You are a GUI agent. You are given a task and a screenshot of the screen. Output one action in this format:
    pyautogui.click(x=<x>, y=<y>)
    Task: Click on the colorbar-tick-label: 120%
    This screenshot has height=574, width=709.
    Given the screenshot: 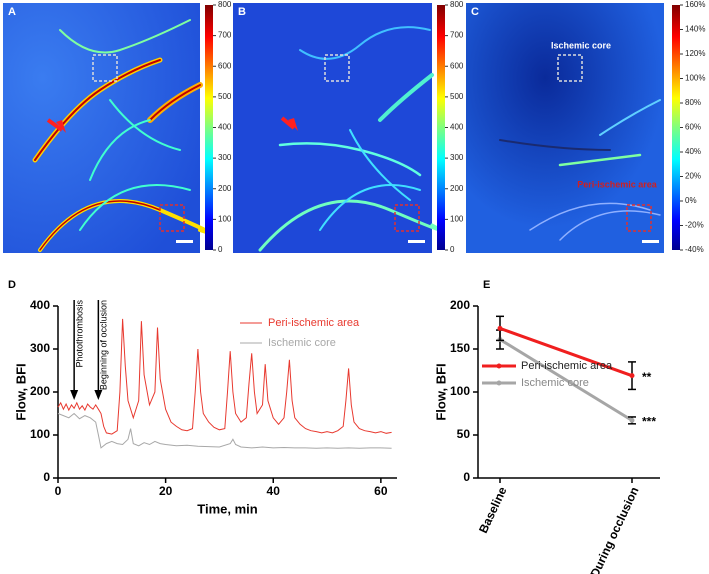 What is the action you would take?
    pyautogui.click(x=695, y=53)
    